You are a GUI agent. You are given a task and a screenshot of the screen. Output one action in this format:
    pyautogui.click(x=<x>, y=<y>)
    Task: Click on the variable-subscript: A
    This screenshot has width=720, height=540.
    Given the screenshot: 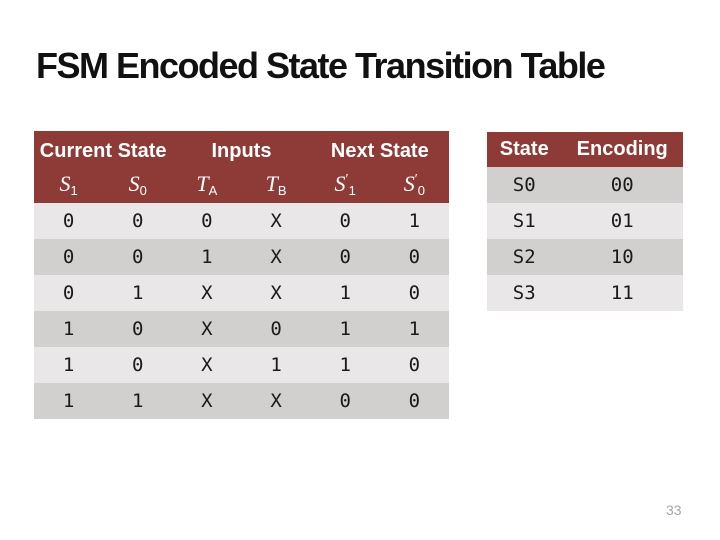 What is the action you would take?
    pyautogui.click(x=213, y=191)
    